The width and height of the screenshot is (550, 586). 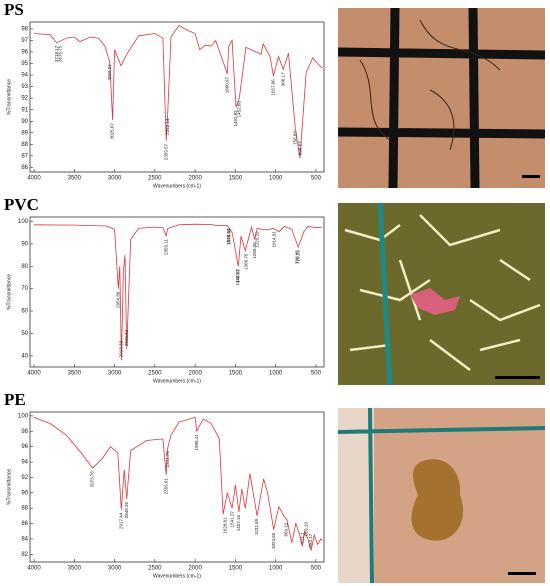 I want to click on y-tick-label: 91, so click(x=24, y=110).